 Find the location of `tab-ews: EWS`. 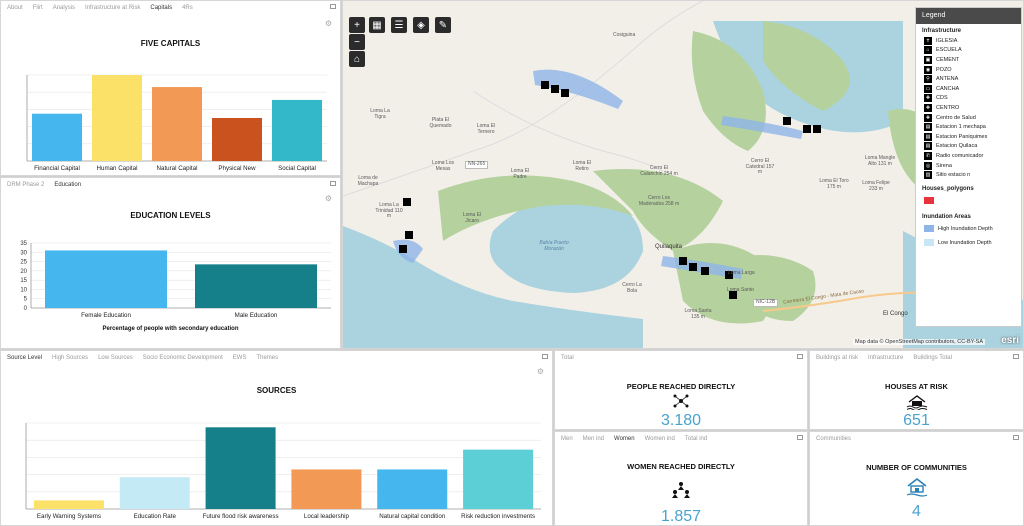

tab-ews: EWS is located at coordinates (239, 358).